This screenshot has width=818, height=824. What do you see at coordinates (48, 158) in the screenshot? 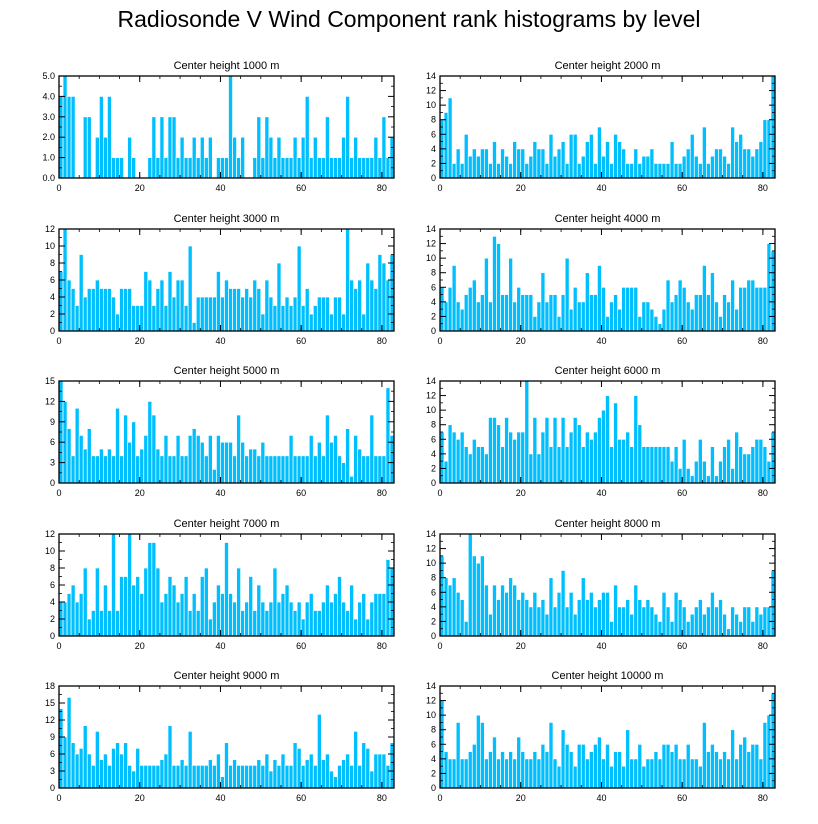
I see `y-tick-label: 1.0` at bounding box center [48, 158].